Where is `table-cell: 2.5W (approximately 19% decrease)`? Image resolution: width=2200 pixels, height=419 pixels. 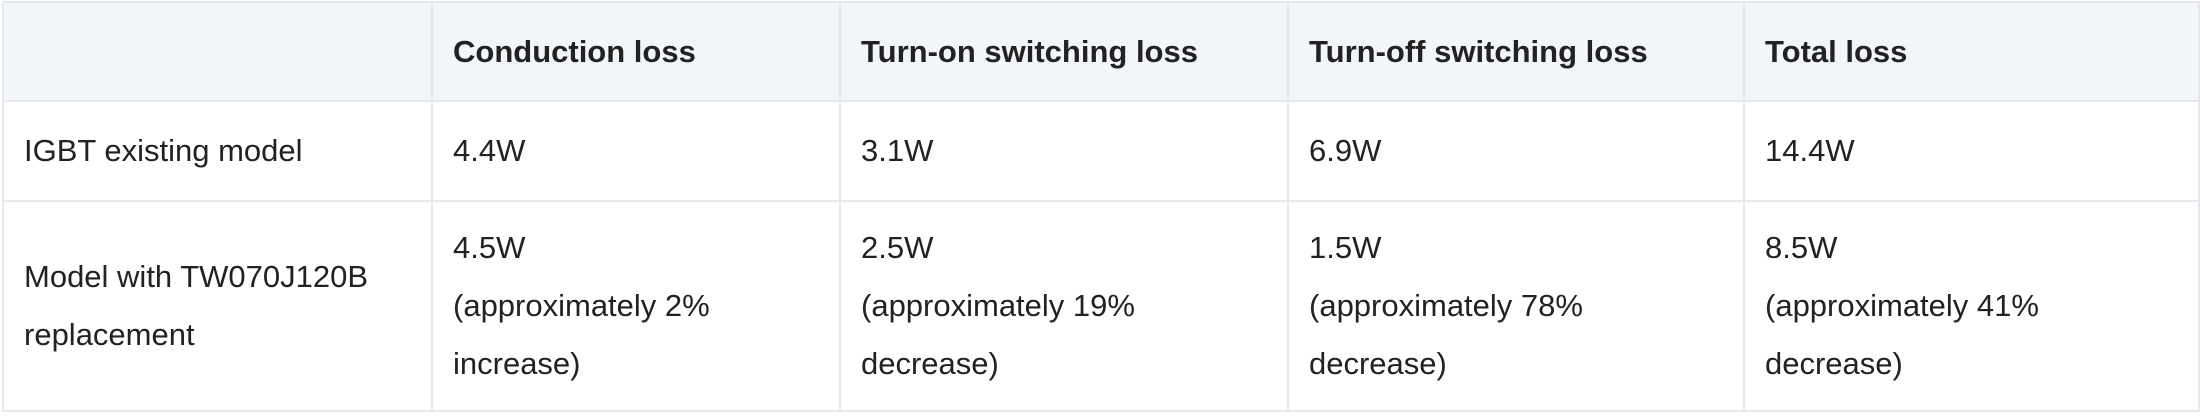 table-cell: 2.5W (approximately 19% decrease) is located at coordinates (1064, 306).